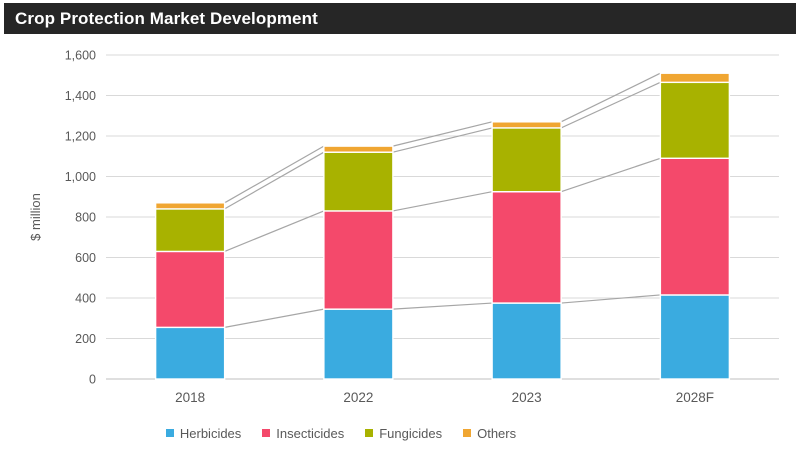 The image size is (800, 461). I want to click on y-tick-label: 1,000, so click(80, 177).